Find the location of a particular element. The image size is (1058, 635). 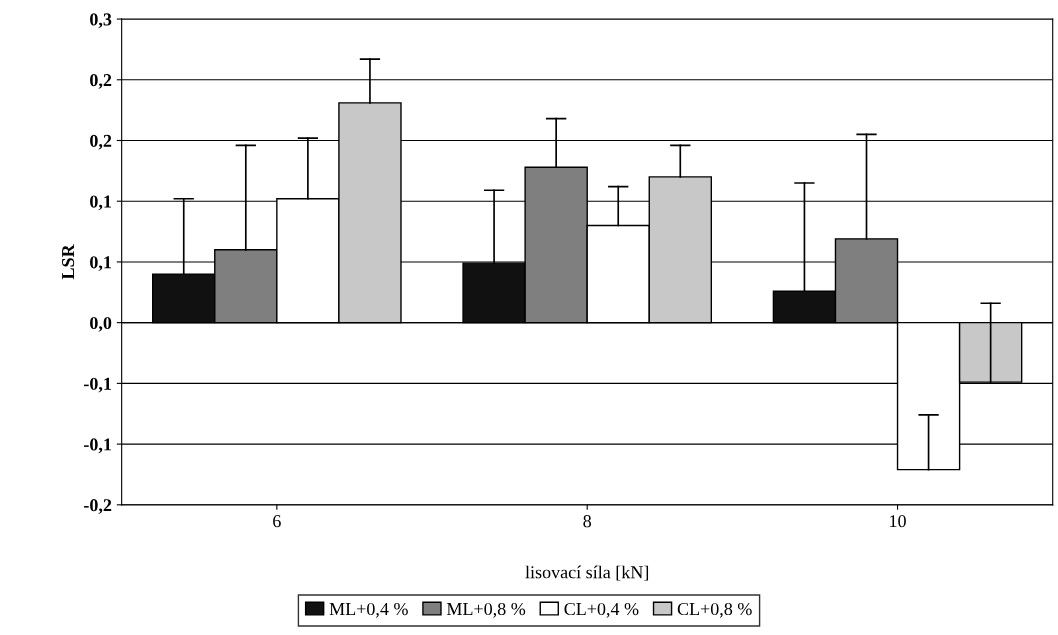

x-tick-label: 8 is located at coordinates (587, 521).